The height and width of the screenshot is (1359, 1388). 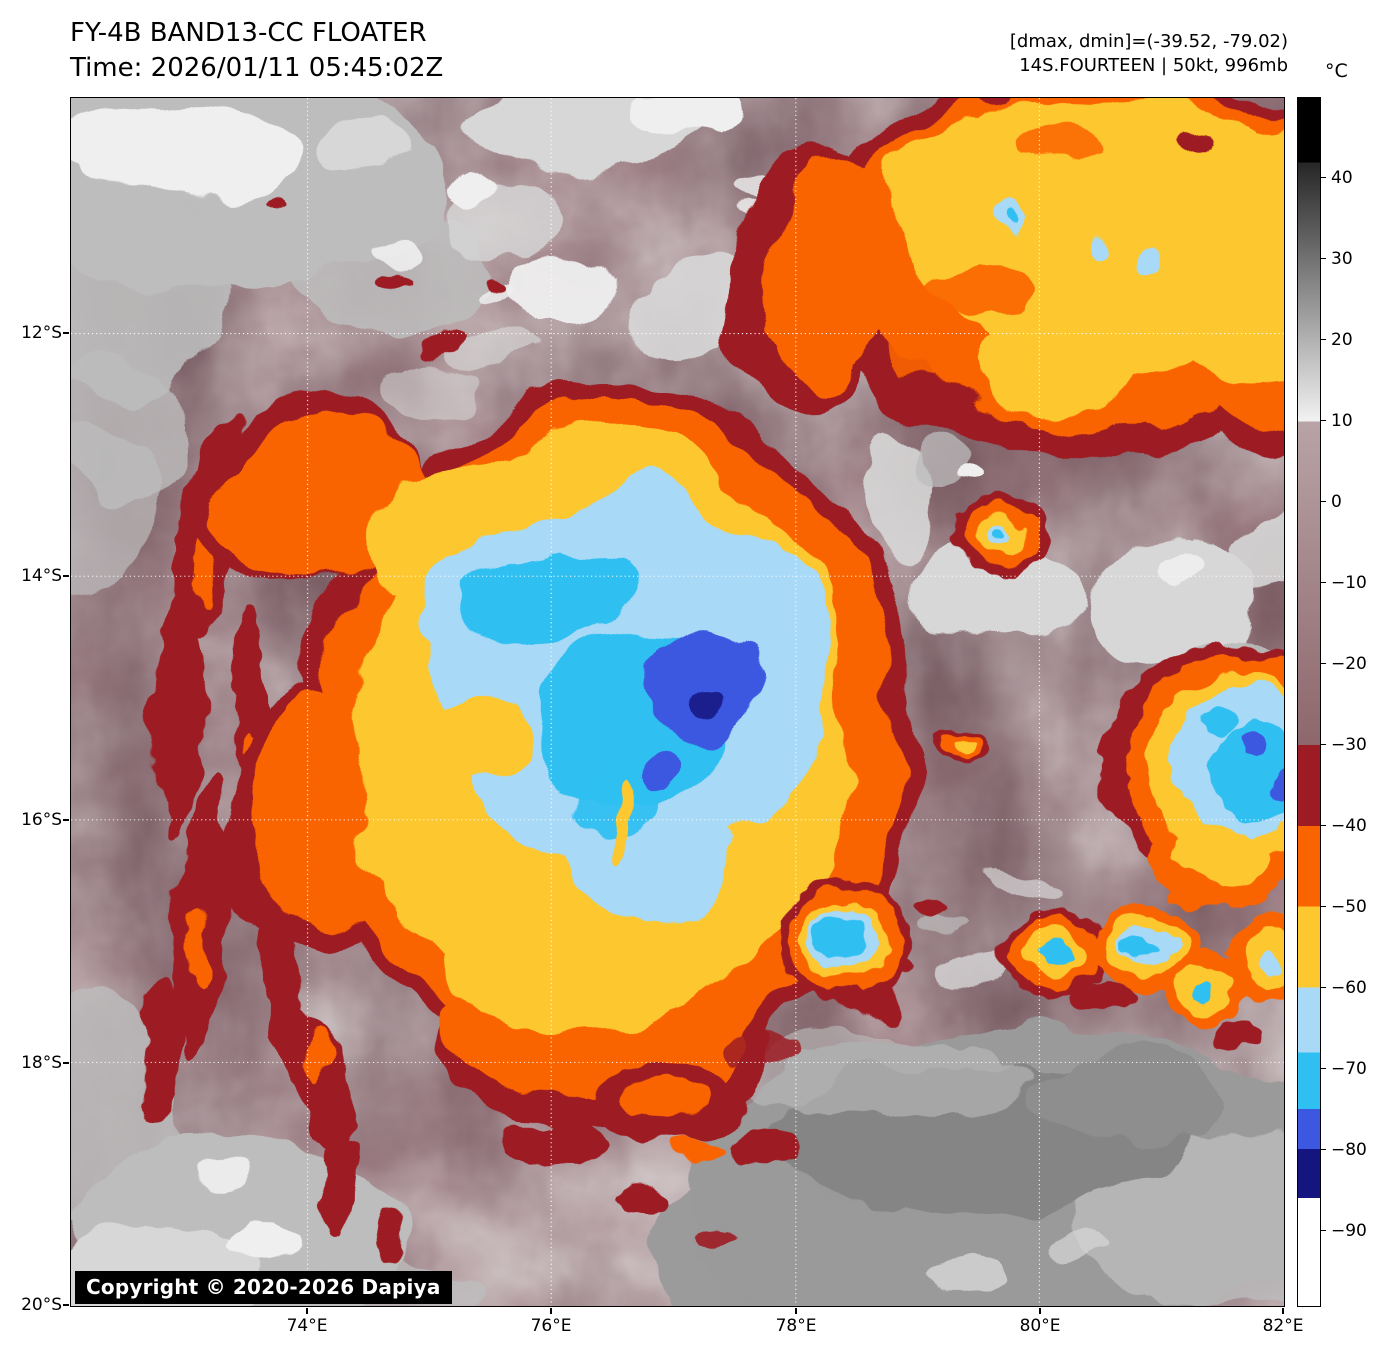 What do you see at coordinates (41, 1063) in the screenshot?
I see `y-axis-label: 18°S` at bounding box center [41, 1063].